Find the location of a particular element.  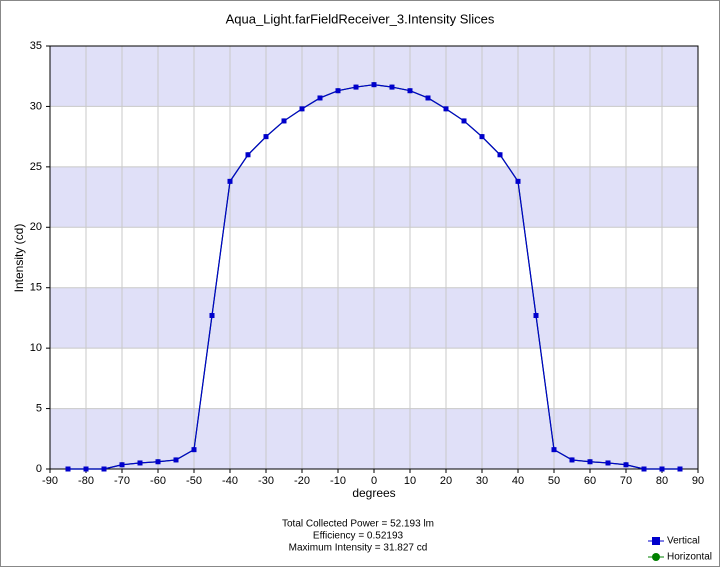

x-tick-label: -30 is located at coordinates (266, 481).